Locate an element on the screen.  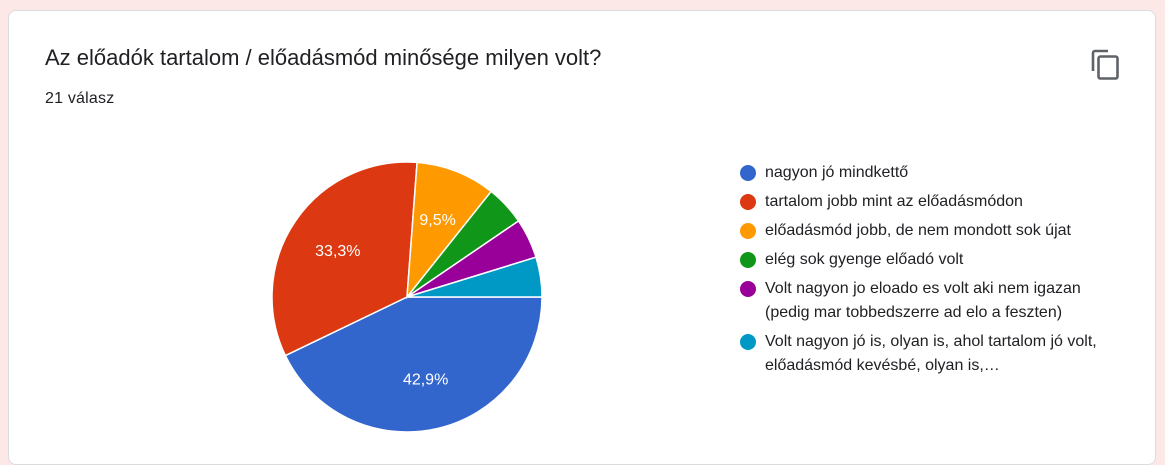
legend-item-1: nagyon jó mindkettő is located at coordinates (918, 173).